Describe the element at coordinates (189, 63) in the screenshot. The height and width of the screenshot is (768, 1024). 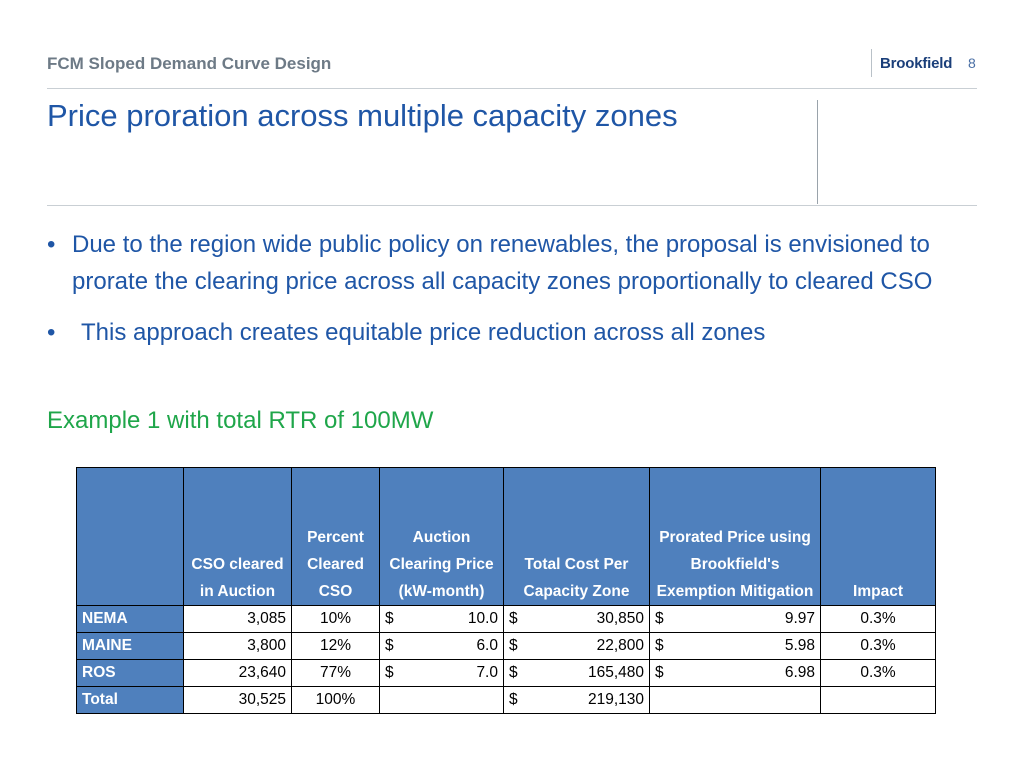
I see `header-title: FCM Sloped Demand Curve Design` at that location.